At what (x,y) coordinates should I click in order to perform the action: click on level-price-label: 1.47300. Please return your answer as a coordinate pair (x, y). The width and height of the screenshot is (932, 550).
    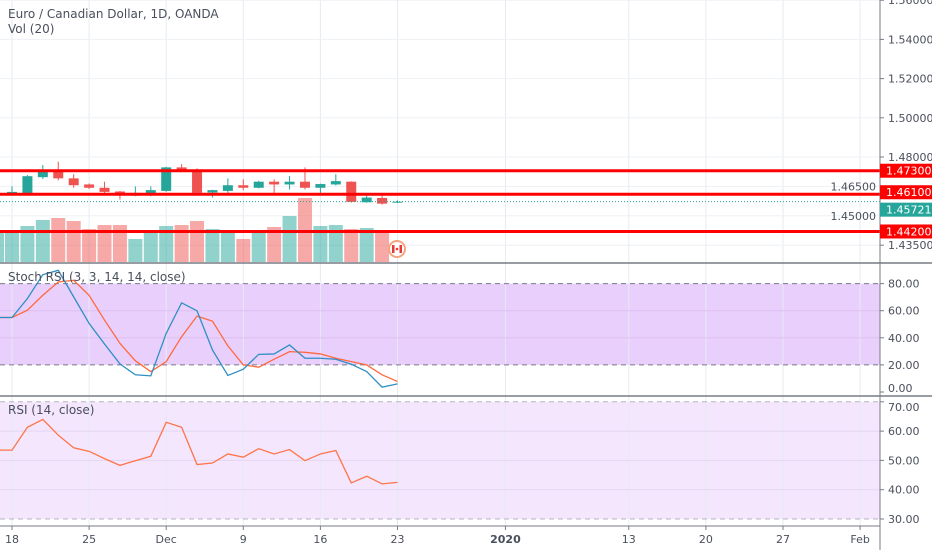
    Looking at the image, I should click on (909, 171).